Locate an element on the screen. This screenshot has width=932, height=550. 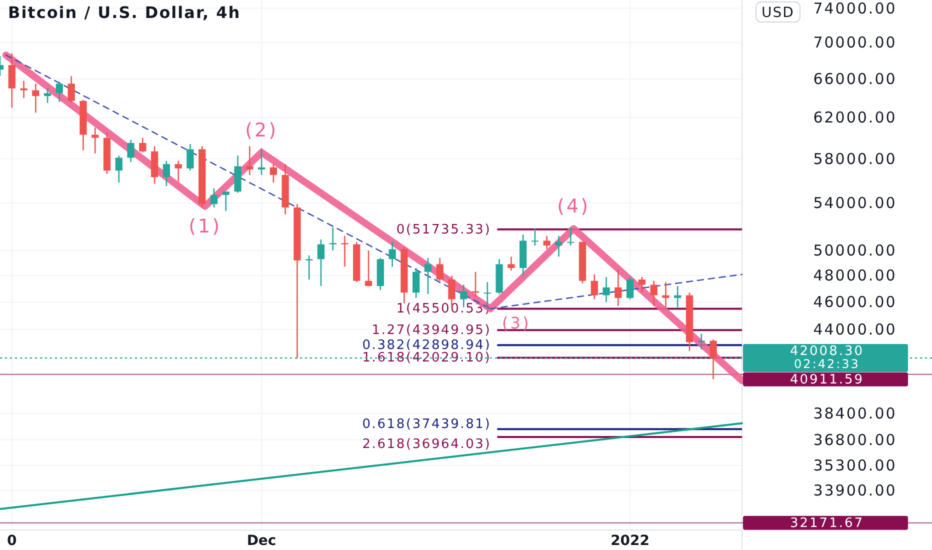
y-tick-label: 74000.00 is located at coordinates (855, 9).